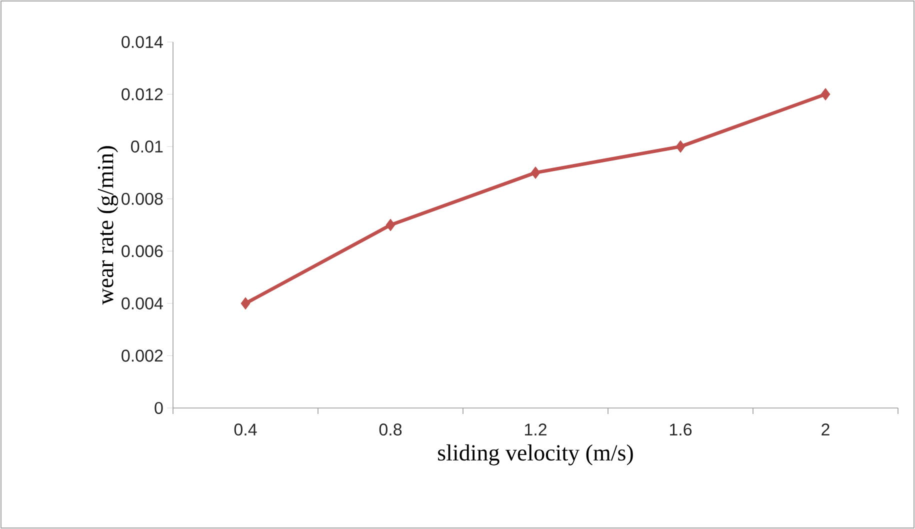  What do you see at coordinates (142, 251) in the screenshot?
I see `y-tick-label: 0.006` at bounding box center [142, 251].